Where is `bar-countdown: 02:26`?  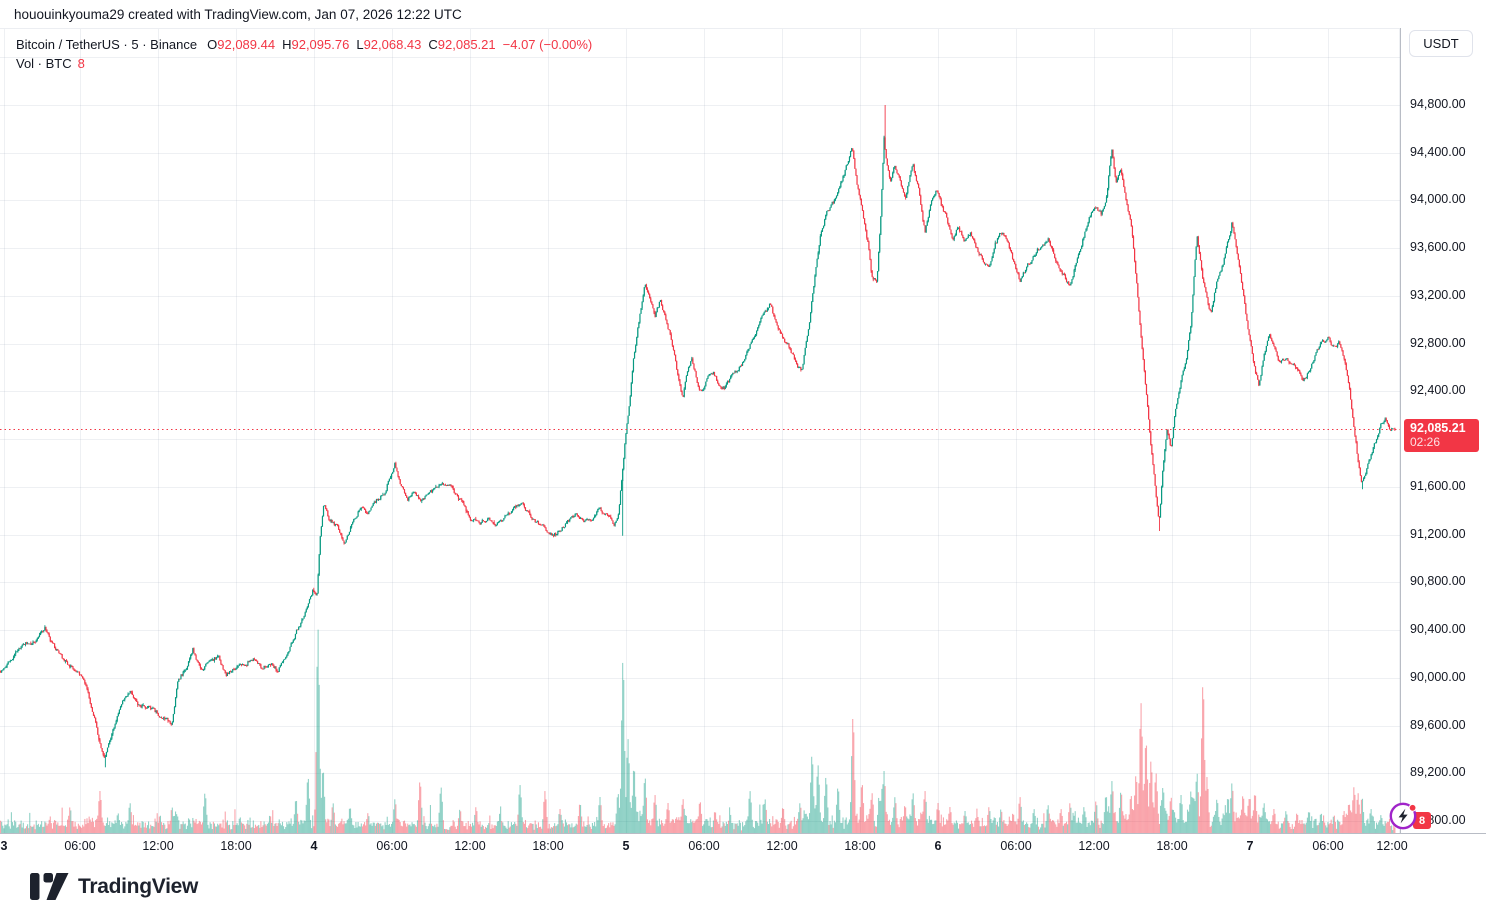
bar-countdown: 02:26 is located at coordinates (1425, 441).